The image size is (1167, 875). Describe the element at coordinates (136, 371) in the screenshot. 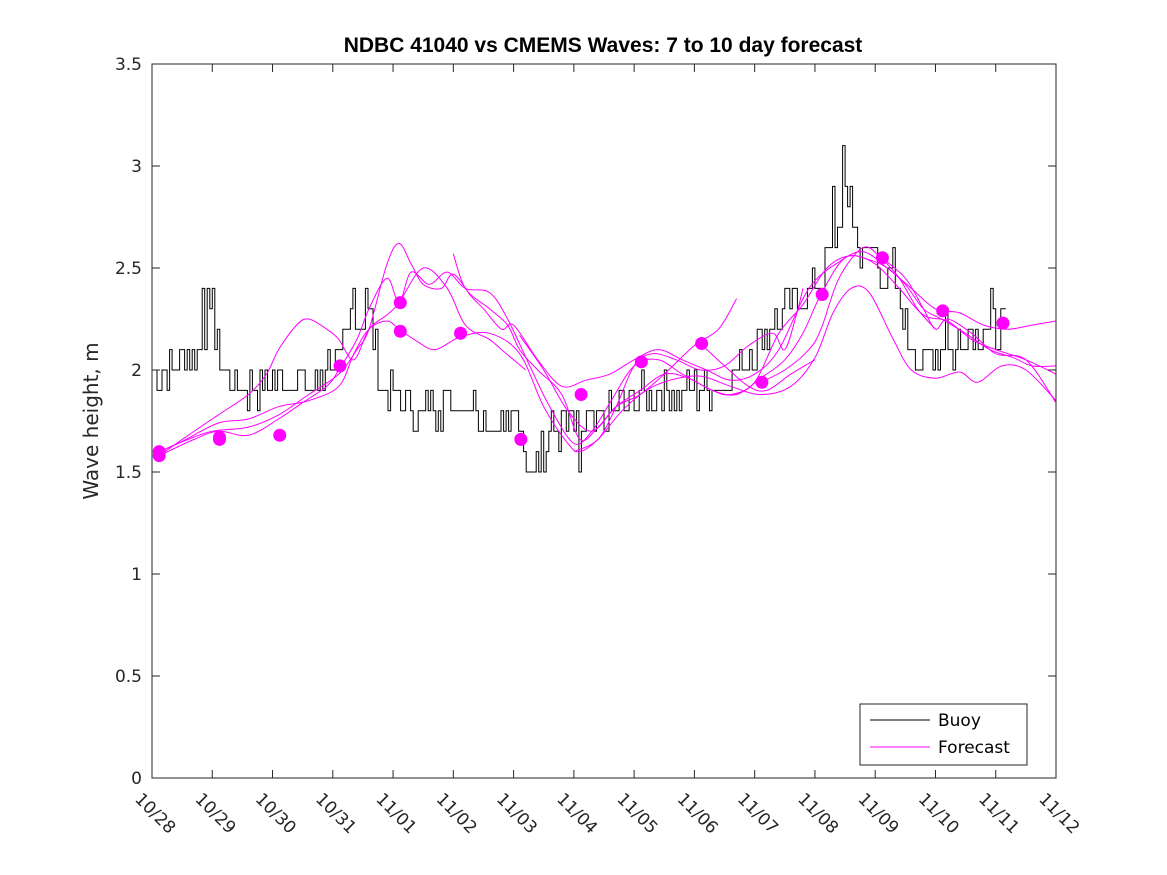

I see `y-tick-label: 2` at that location.